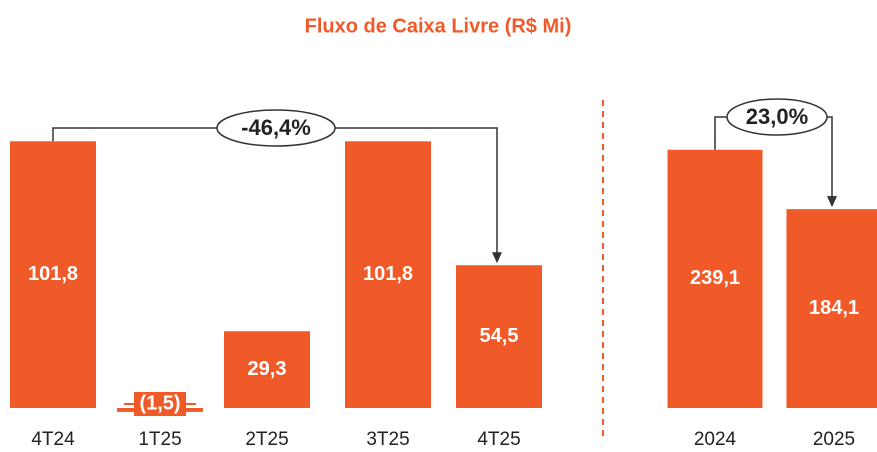  Describe the element at coordinates (266, 439) in the screenshot. I see `x-tick-label: 2T25` at that location.